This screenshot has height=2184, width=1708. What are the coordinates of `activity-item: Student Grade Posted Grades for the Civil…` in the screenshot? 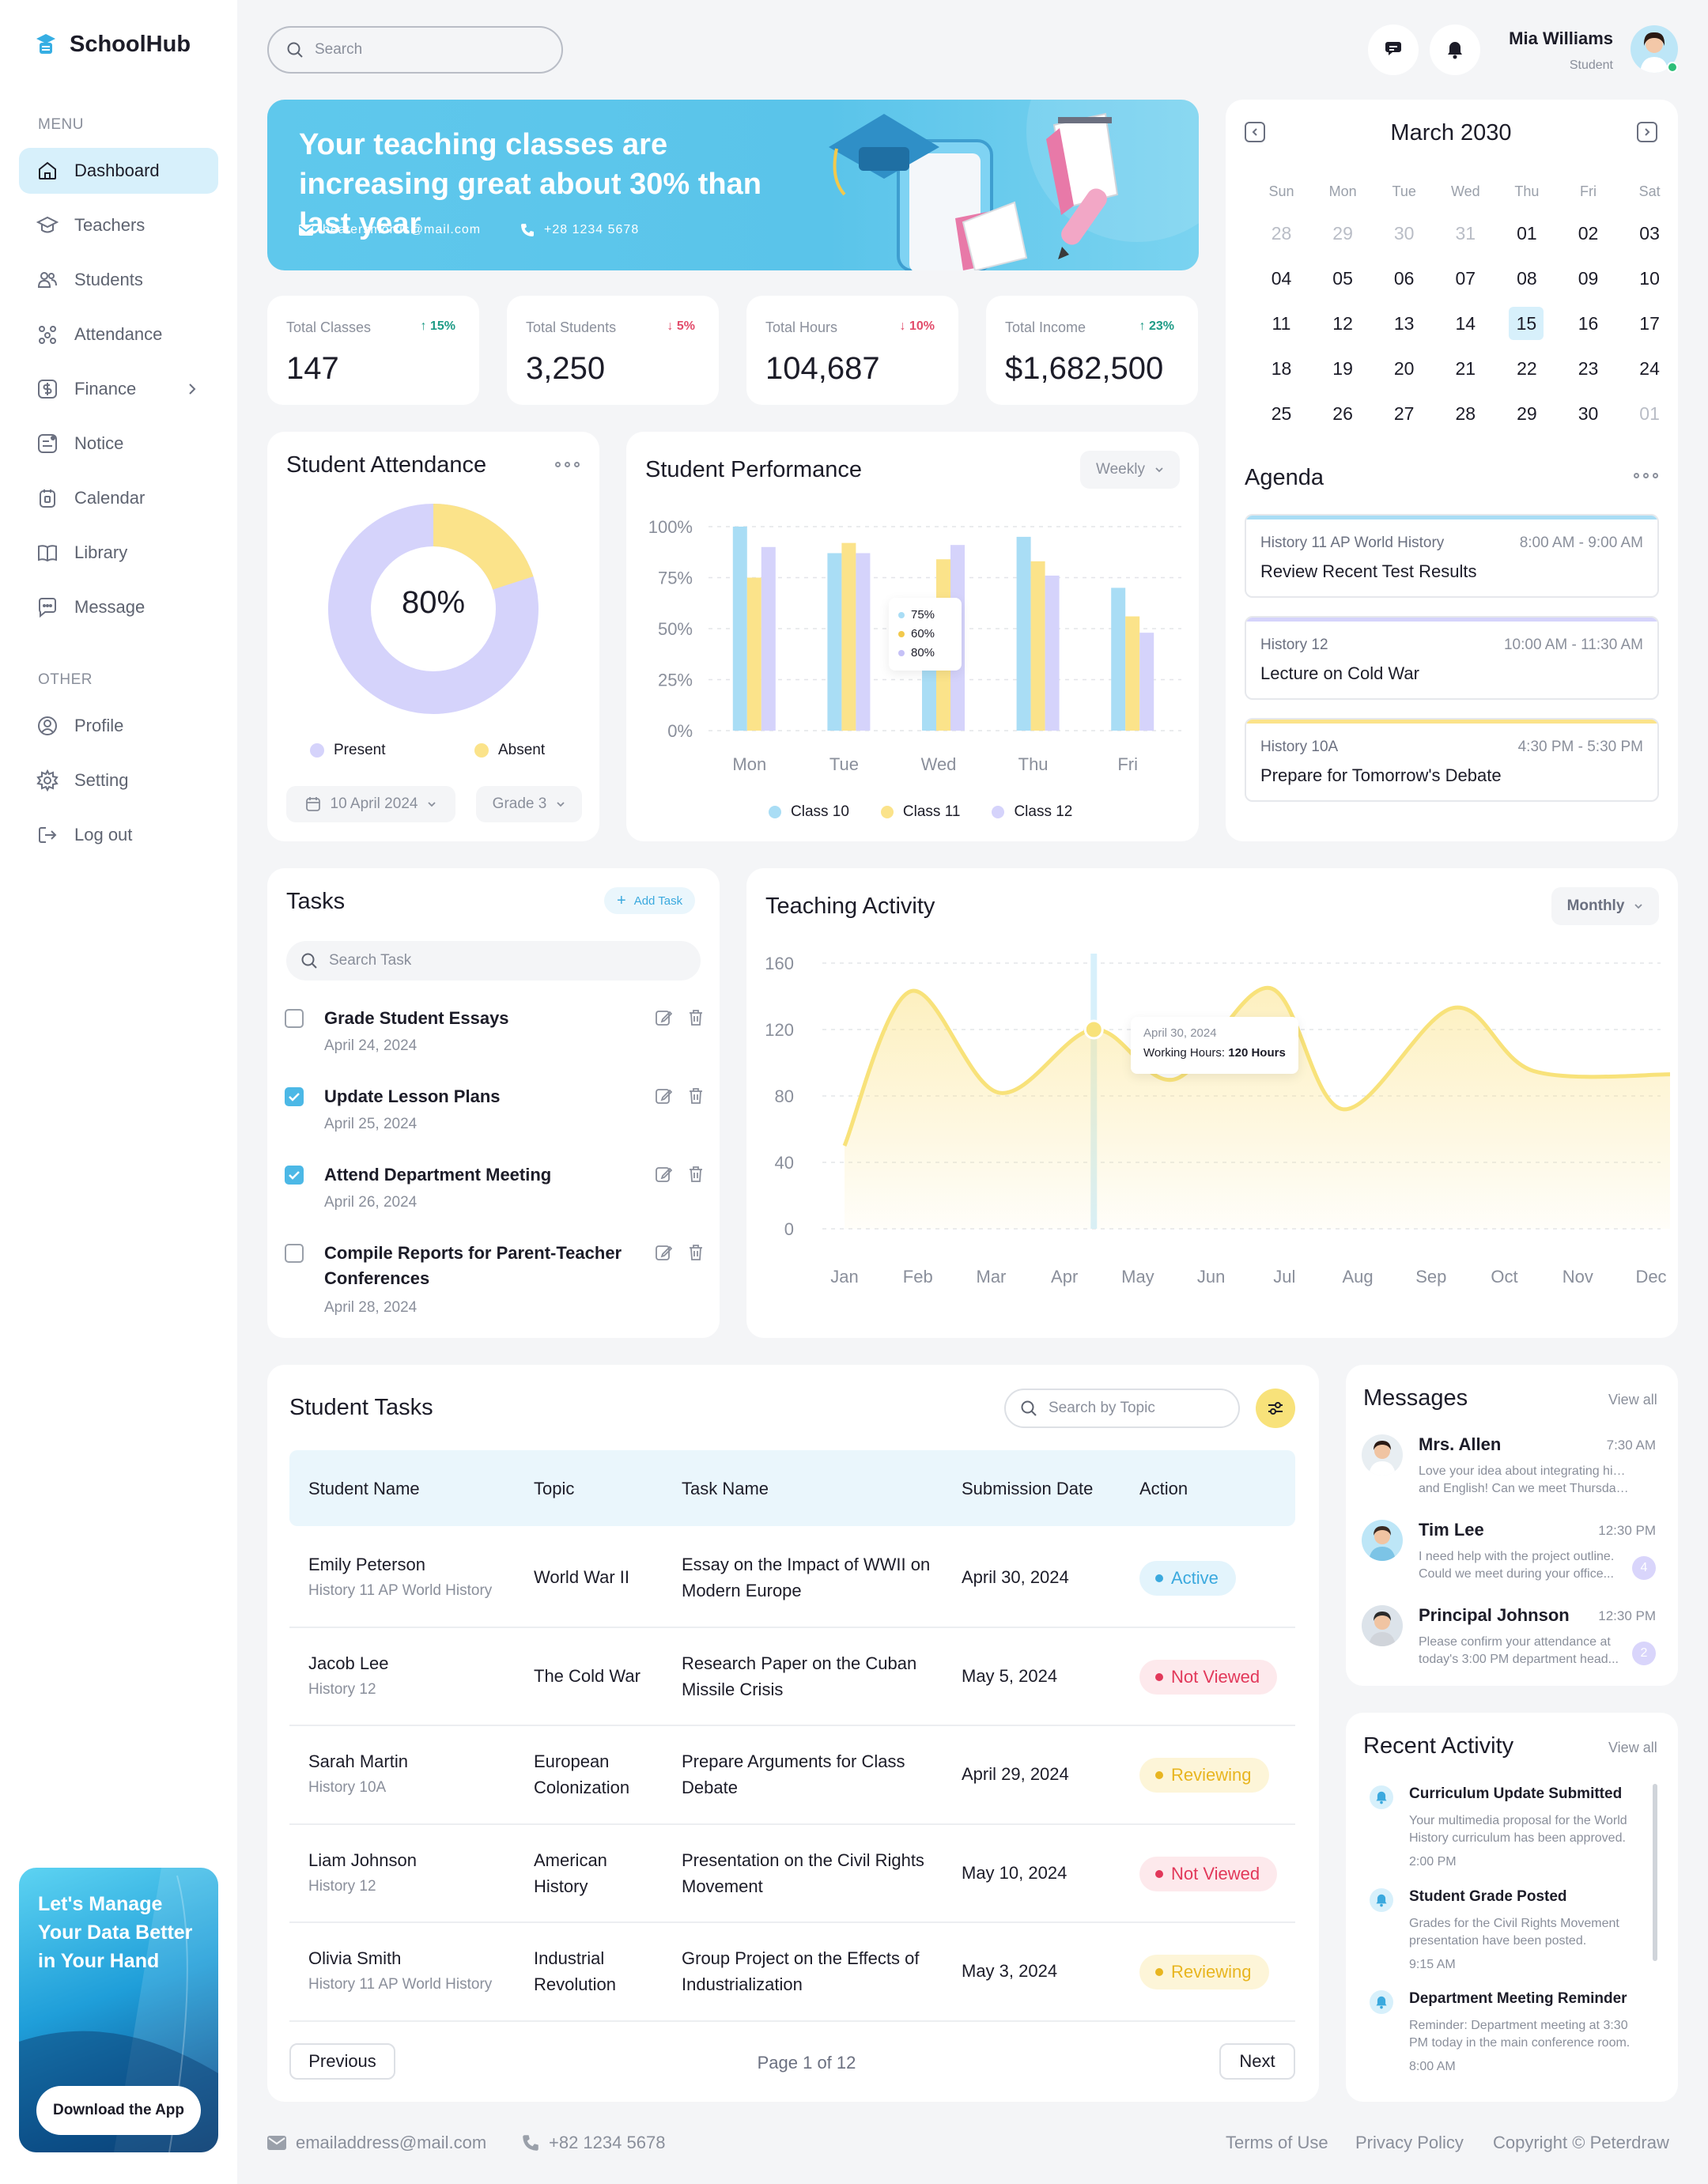 It's located at (1504, 1935).